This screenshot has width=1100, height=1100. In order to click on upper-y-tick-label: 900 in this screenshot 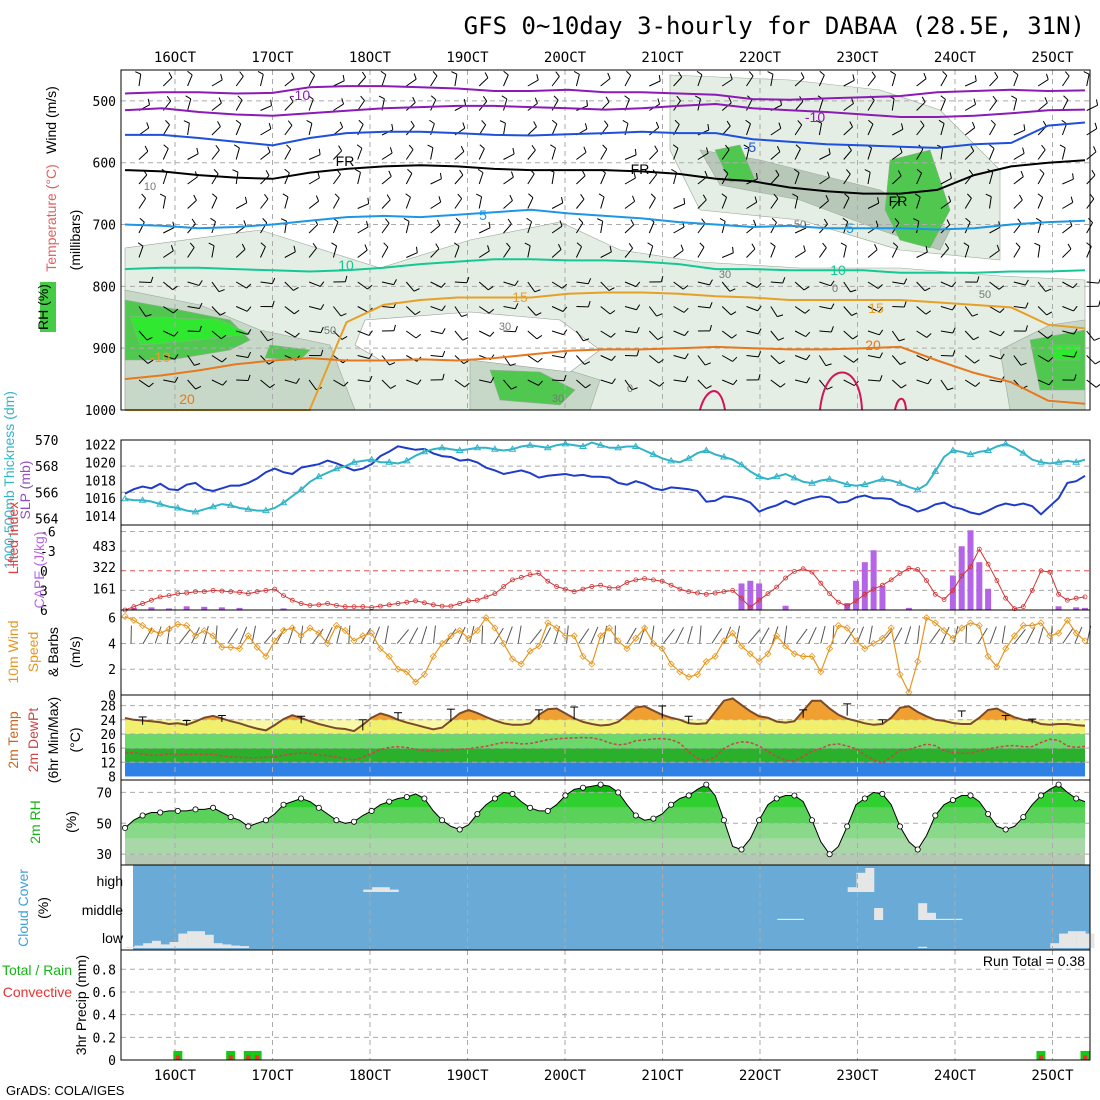, I will do `click(104, 349)`.